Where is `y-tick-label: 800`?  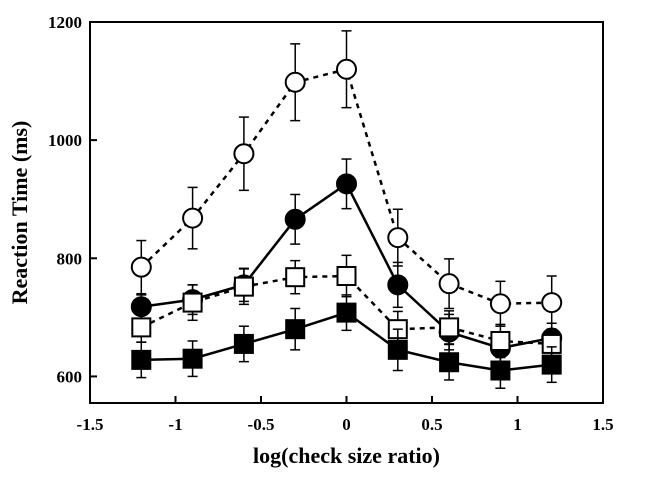
y-tick-label: 800 is located at coordinates (70, 258).